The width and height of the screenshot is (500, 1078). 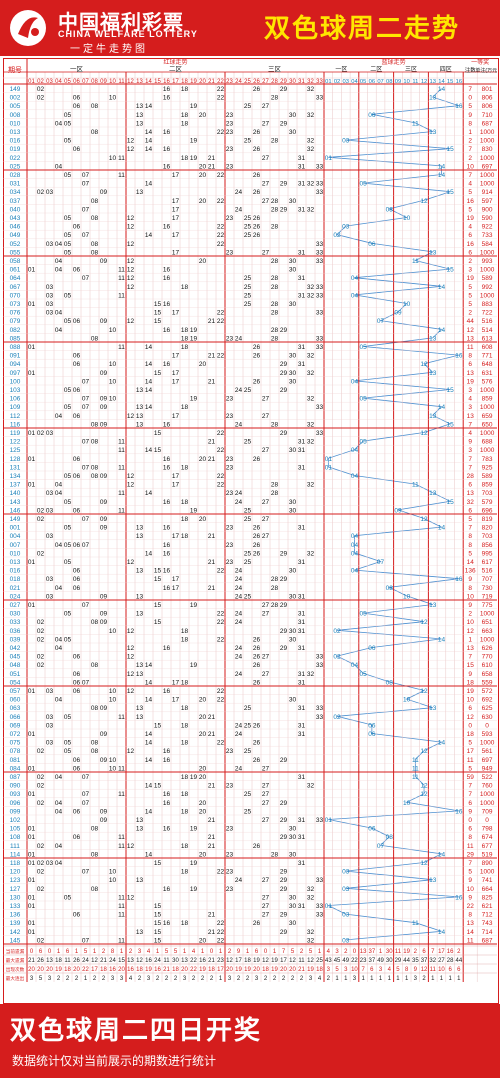 What do you see at coordinates (363, 961) in the screenshot?
I see `stats-blue-value: 23` at bounding box center [363, 961].